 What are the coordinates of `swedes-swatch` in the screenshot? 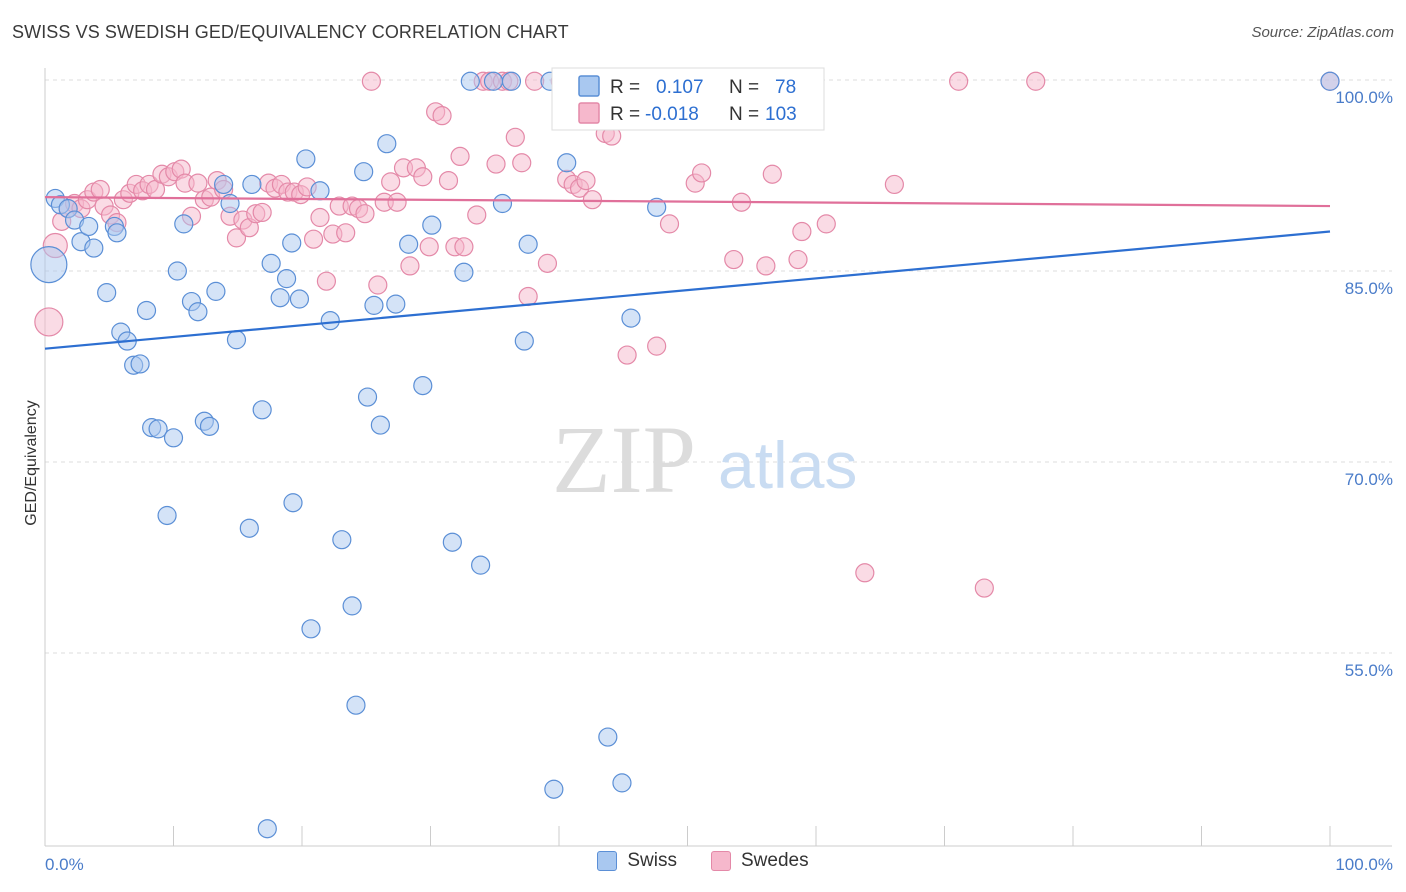 It's located at (721, 861).